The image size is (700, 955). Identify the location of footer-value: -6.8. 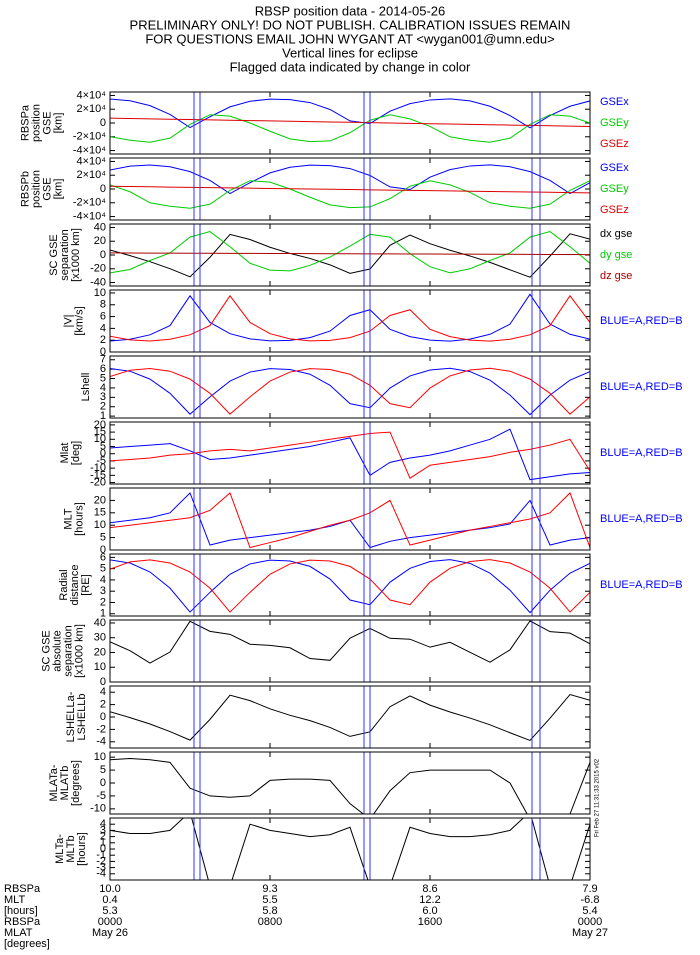
(590, 900).